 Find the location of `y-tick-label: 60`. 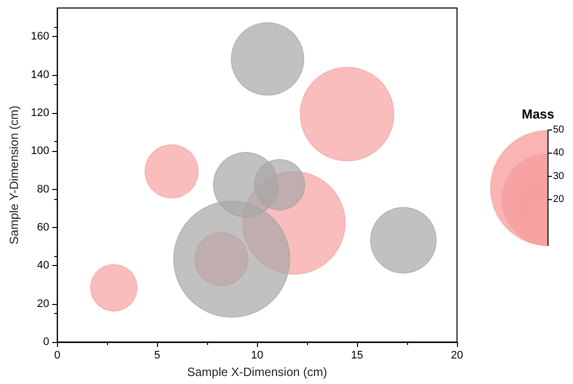

y-tick-label: 60 is located at coordinates (43, 227).